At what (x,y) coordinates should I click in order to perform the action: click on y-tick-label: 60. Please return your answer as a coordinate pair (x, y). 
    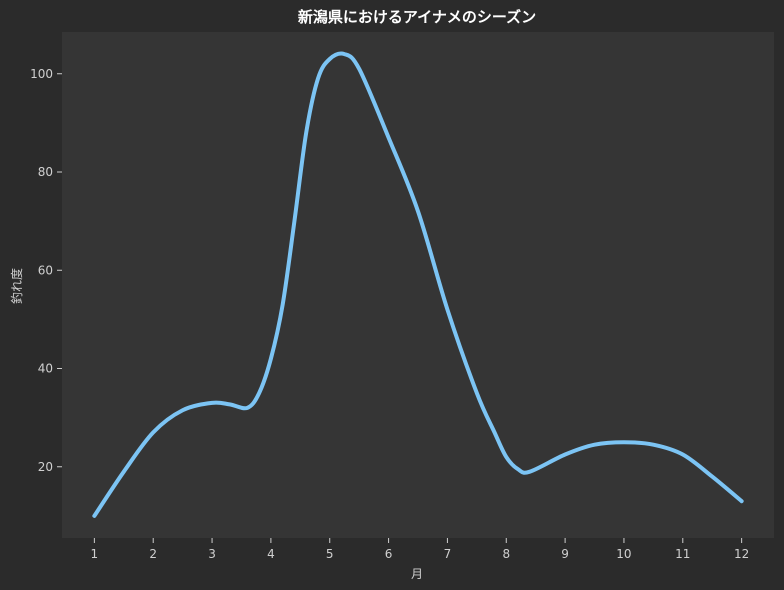
    Looking at the image, I should click on (45, 270).